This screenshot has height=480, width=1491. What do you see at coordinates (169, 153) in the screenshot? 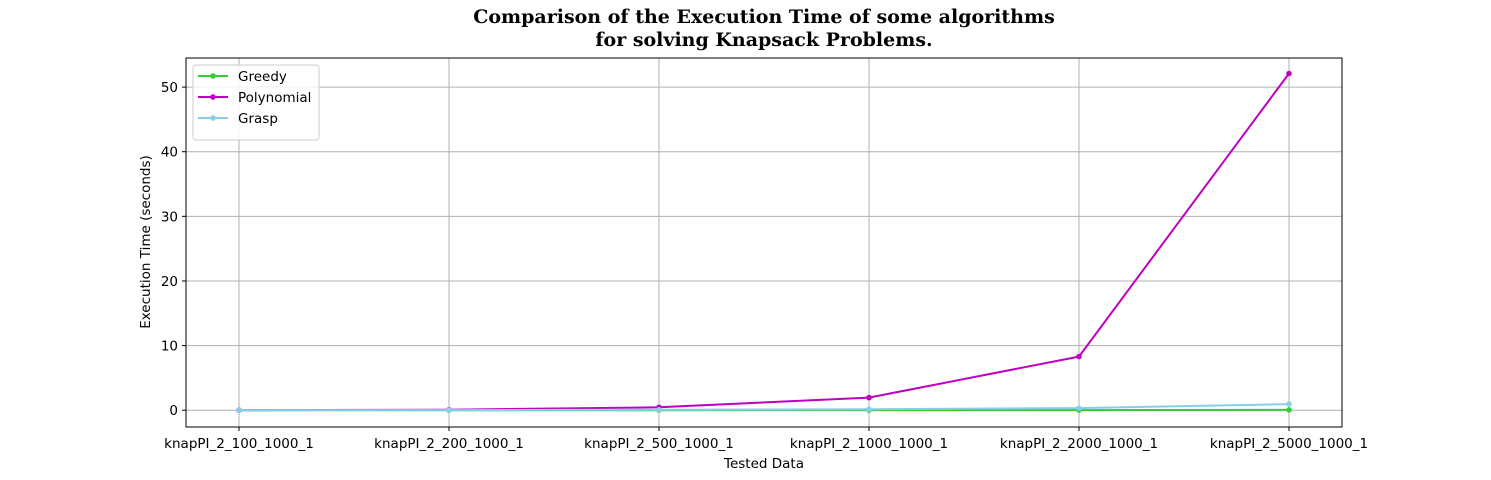
I see `y-tick-label: 40` at bounding box center [169, 153].